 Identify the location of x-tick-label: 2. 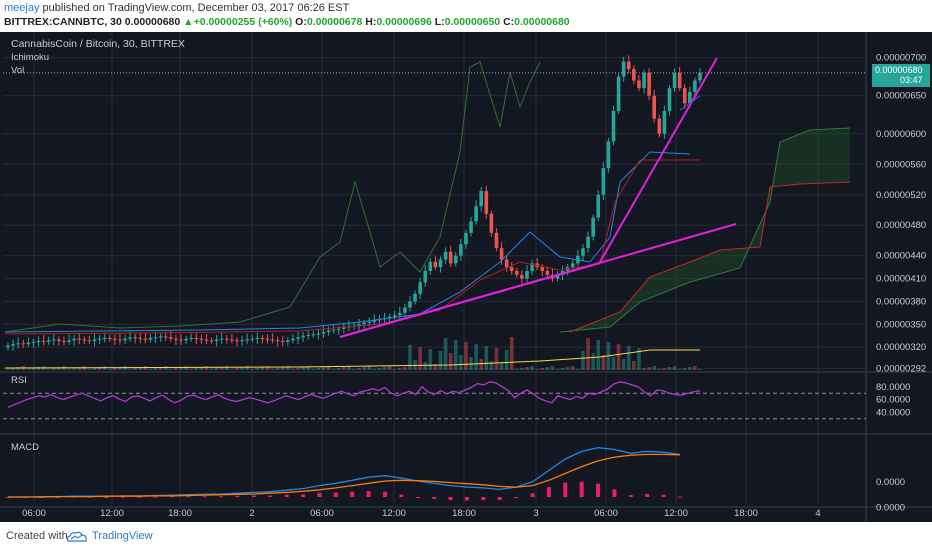
(251, 513).